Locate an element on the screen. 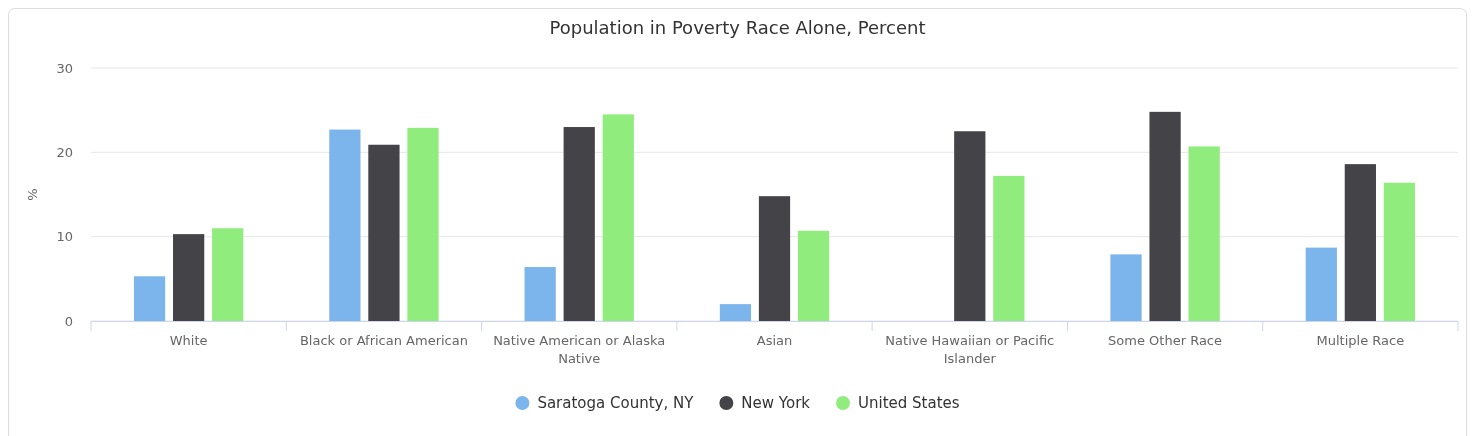 This screenshot has height=436, width=1475. x-tick-label: Asian is located at coordinates (774, 340).